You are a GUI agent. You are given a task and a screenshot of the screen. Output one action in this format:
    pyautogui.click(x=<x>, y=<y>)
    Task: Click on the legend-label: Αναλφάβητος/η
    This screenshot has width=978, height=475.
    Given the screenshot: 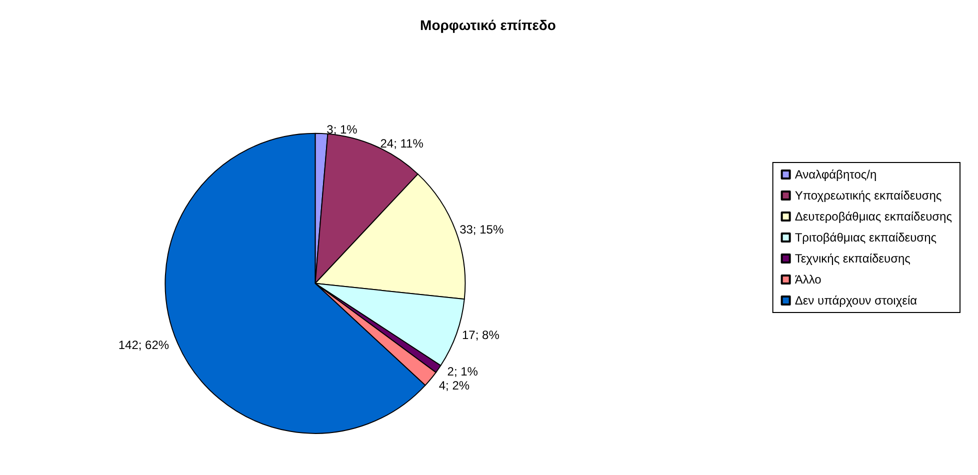 What is the action you would take?
    pyautogui.click(x=835, y=175)
    